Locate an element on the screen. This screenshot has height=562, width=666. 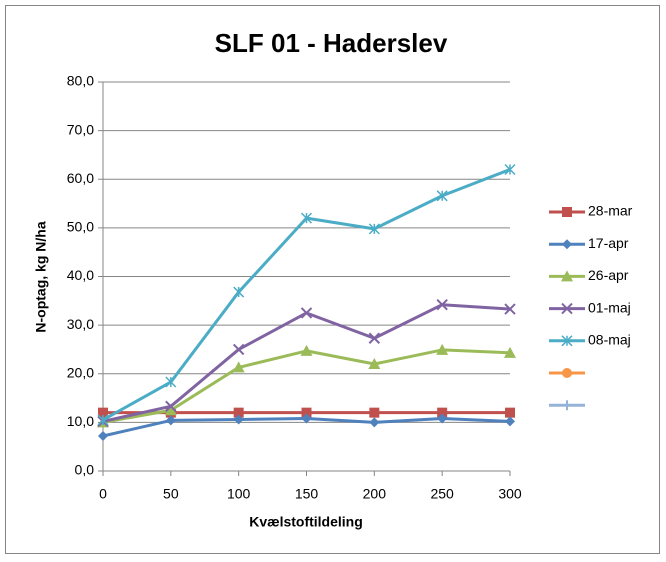
x-axis-label: Kvælstoftildeling is located at coordinates (306, 522).